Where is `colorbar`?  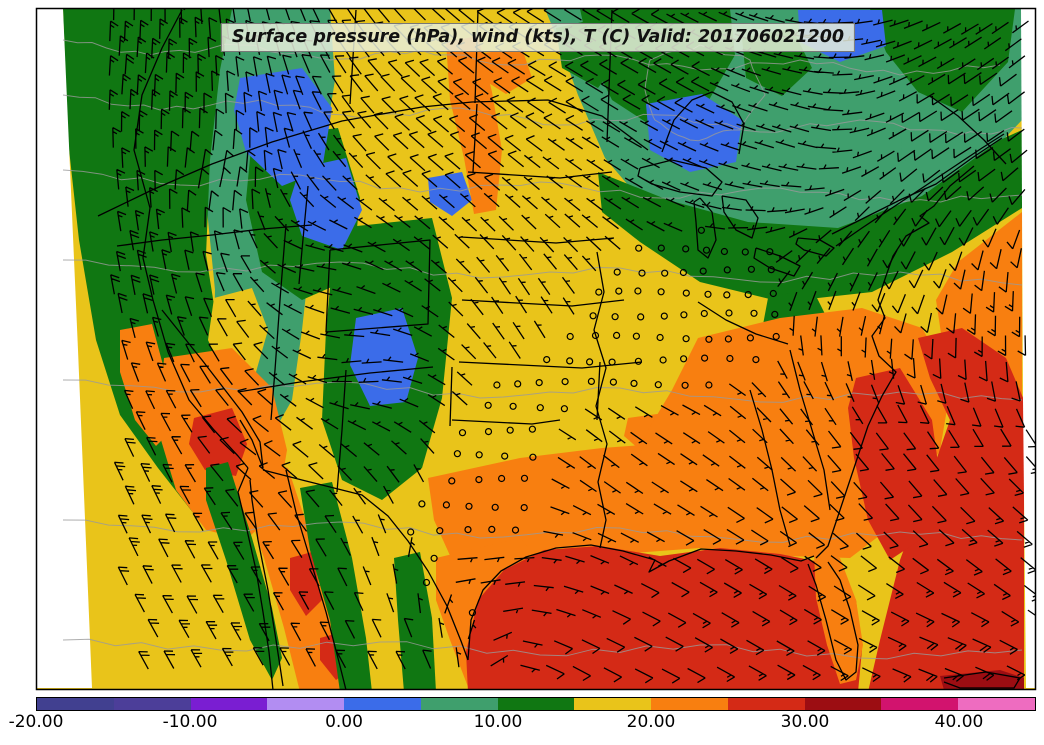
colorbar is located at coordinates (536, 704).